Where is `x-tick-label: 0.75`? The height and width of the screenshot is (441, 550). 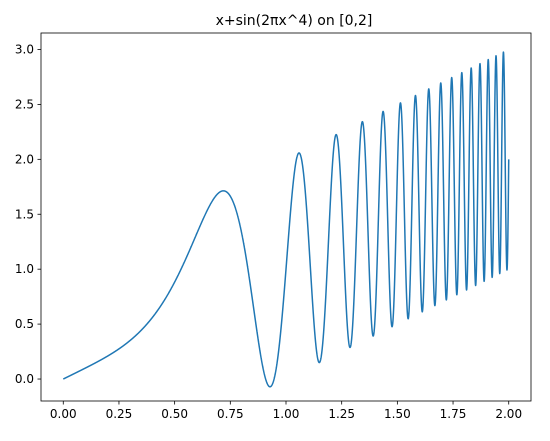 x-tick-label: 0.75 is located at coordinates (230, 414).